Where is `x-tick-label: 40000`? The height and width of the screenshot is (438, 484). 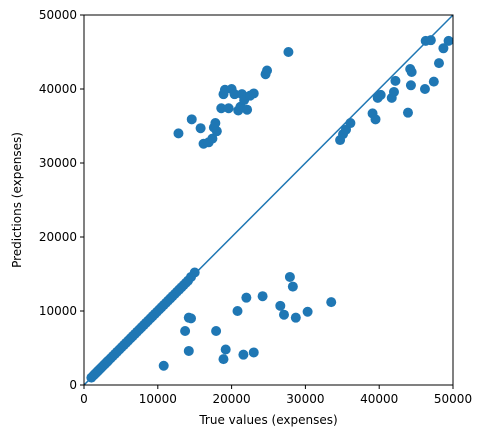
x-tick-label: 40000 is located at coordinates (379, 399).